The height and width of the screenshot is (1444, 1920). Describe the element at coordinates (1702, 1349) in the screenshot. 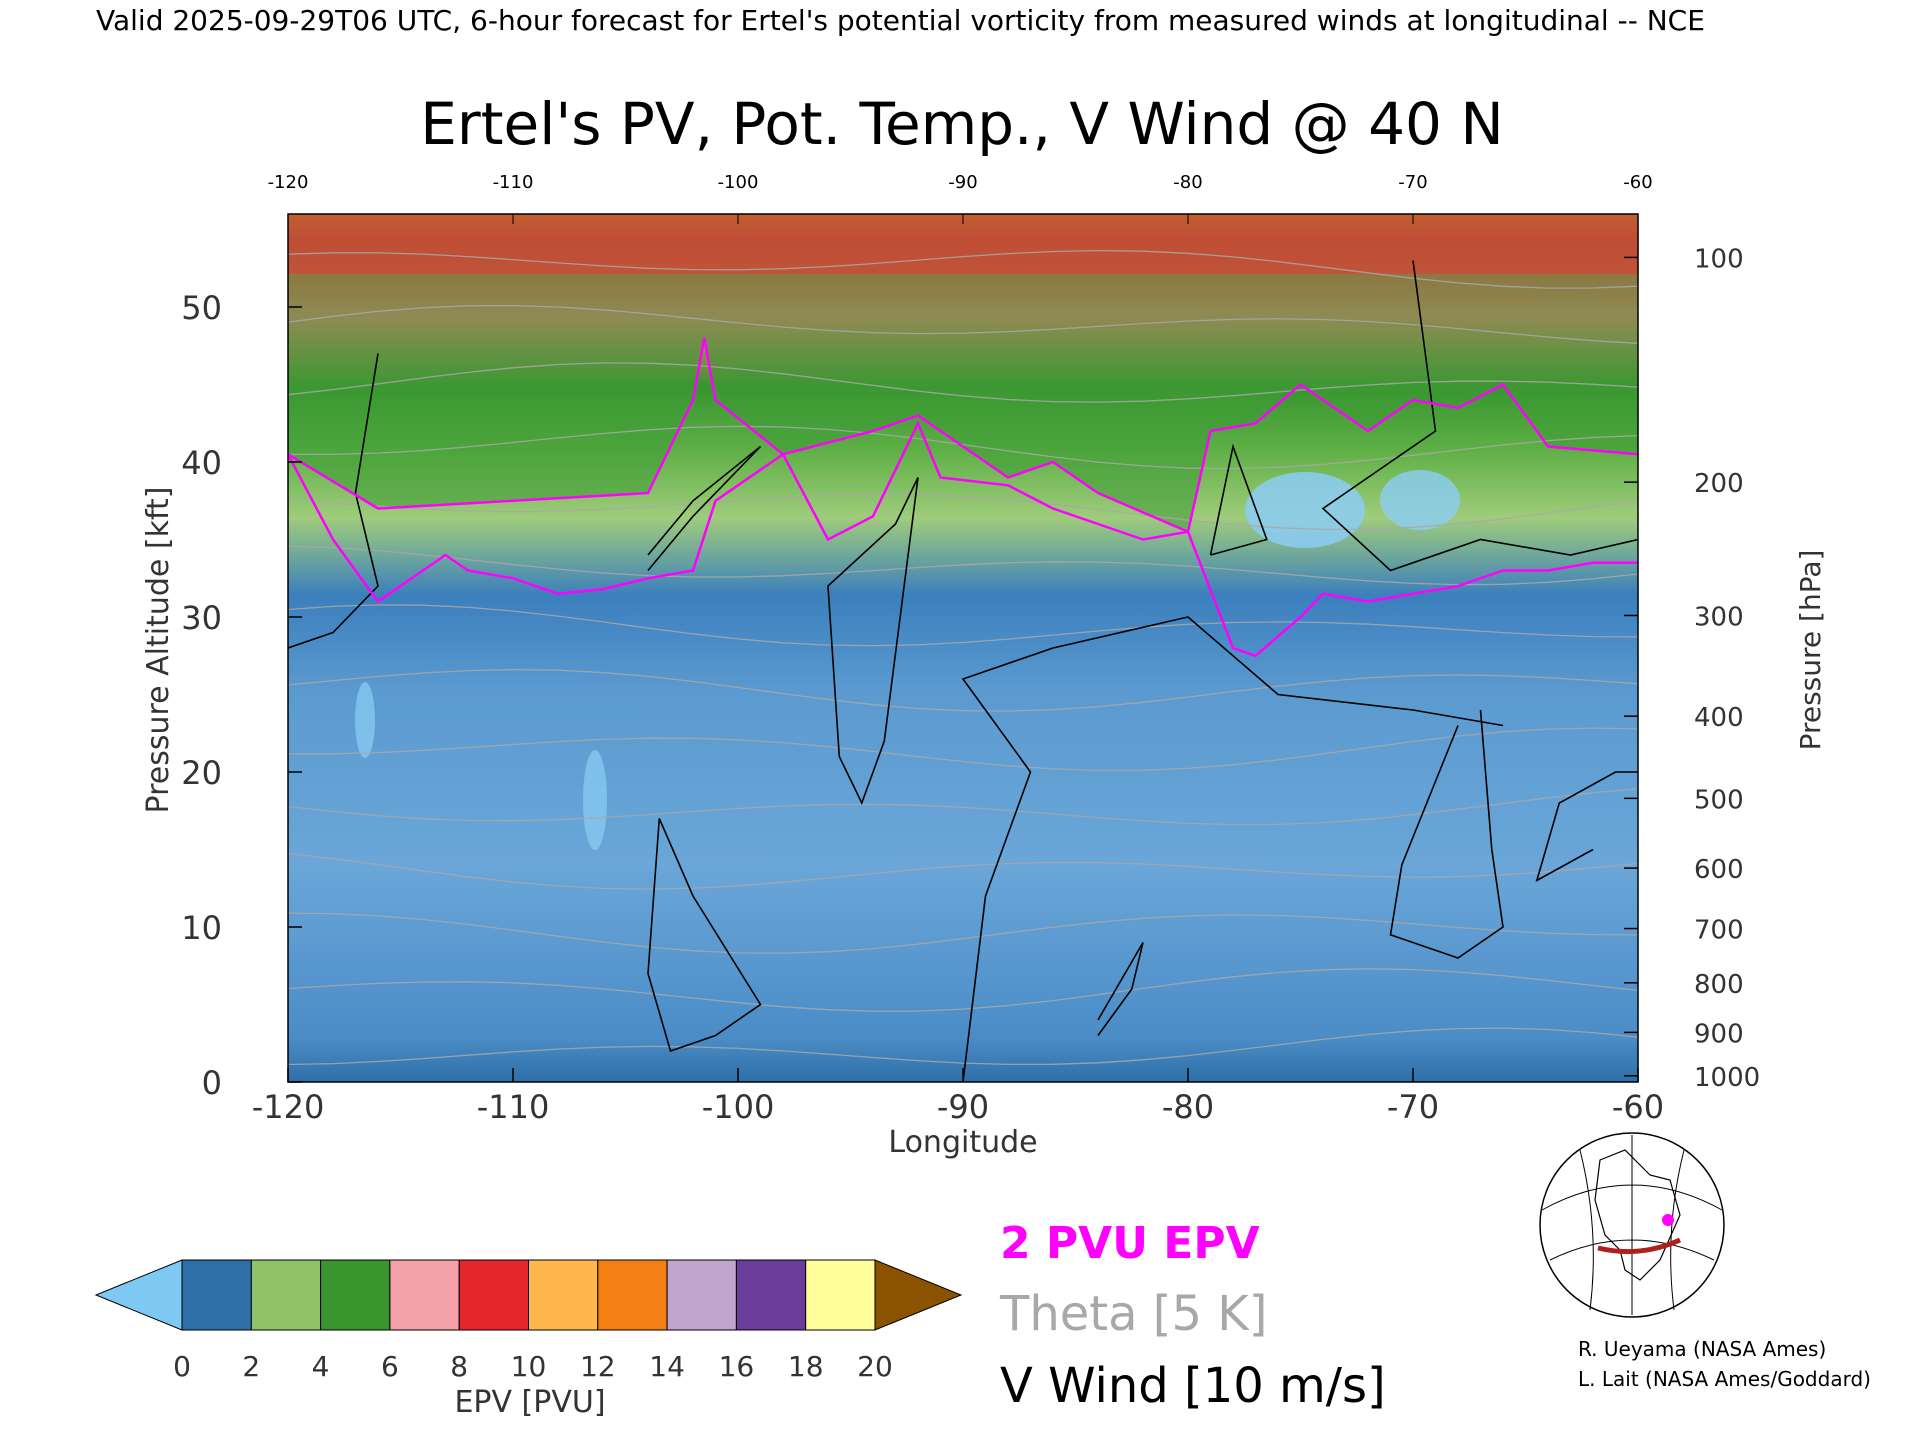

I see `credit-line-1: R. Ueyama (NASA Ames)` at that location.